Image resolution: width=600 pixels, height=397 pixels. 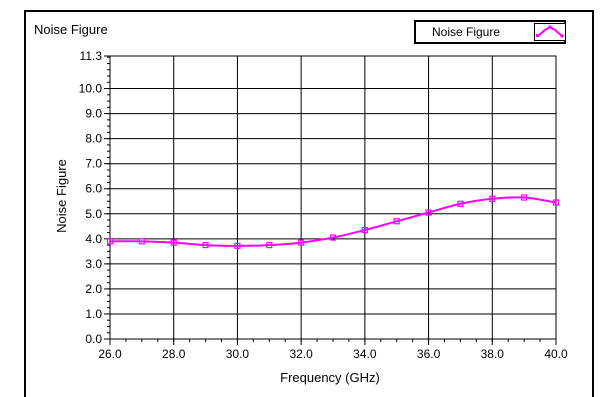 I want to click on y-axis-label: Noise Figure, so click(x=61, y=196).